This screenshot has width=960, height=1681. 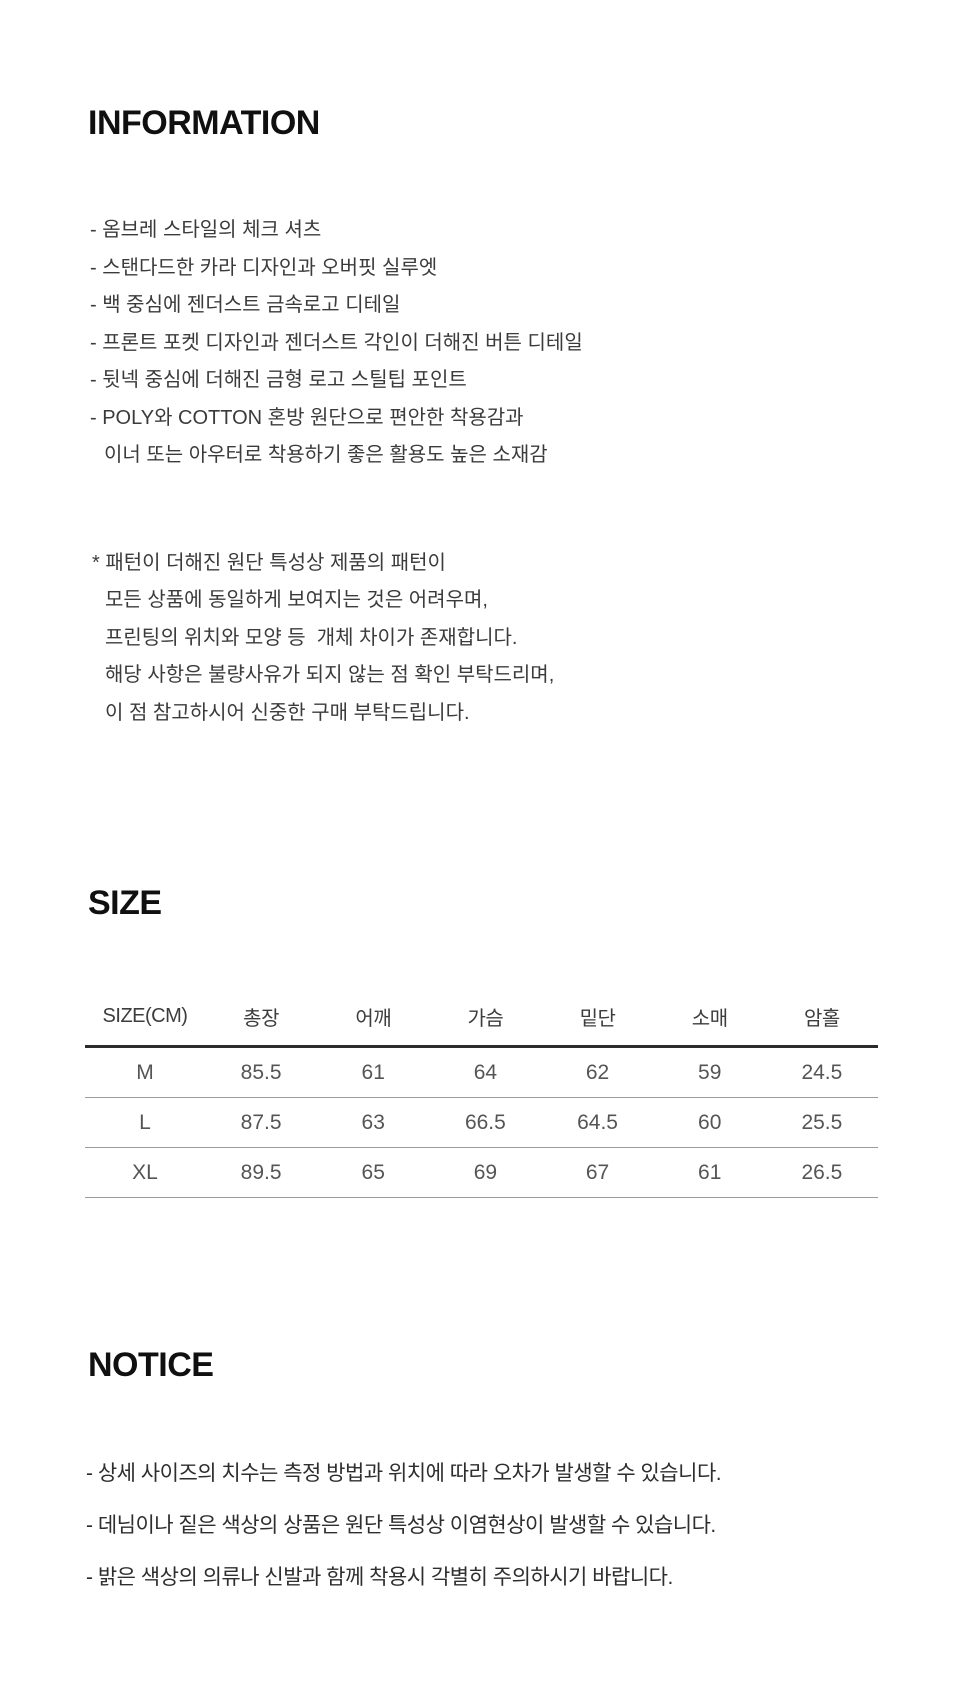 I want to click on caution-line: 프린팅의 위치와 모양 등 개체 차이가 존재합니다., so click(x=311, y=637).